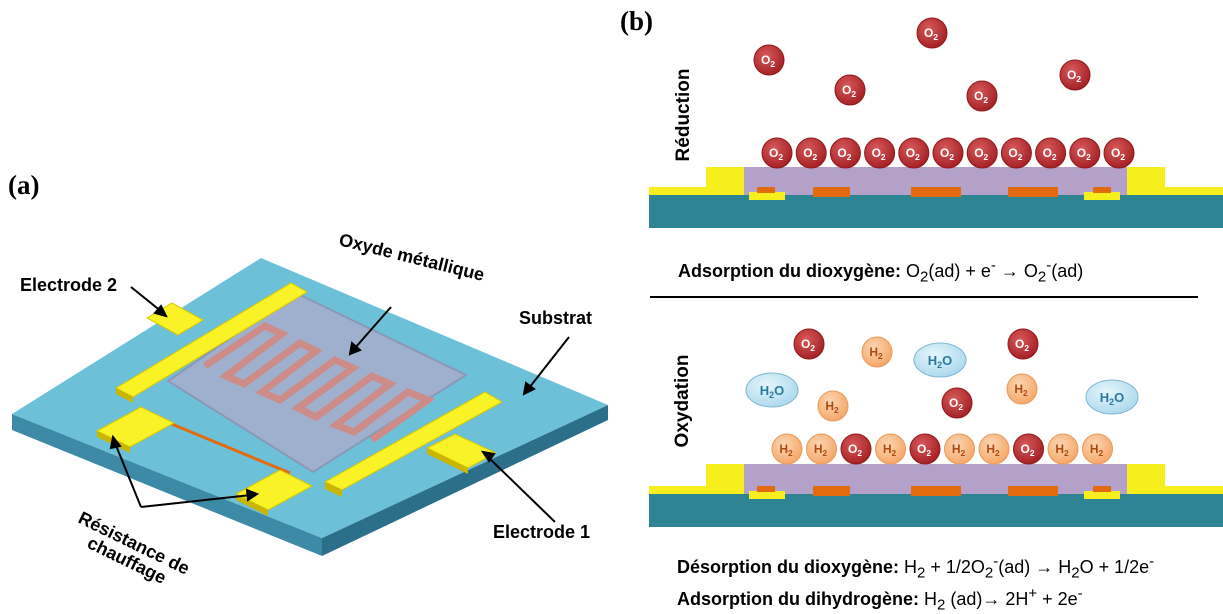  I want to click on eq-top-s3: 2, so click(1042, 277).